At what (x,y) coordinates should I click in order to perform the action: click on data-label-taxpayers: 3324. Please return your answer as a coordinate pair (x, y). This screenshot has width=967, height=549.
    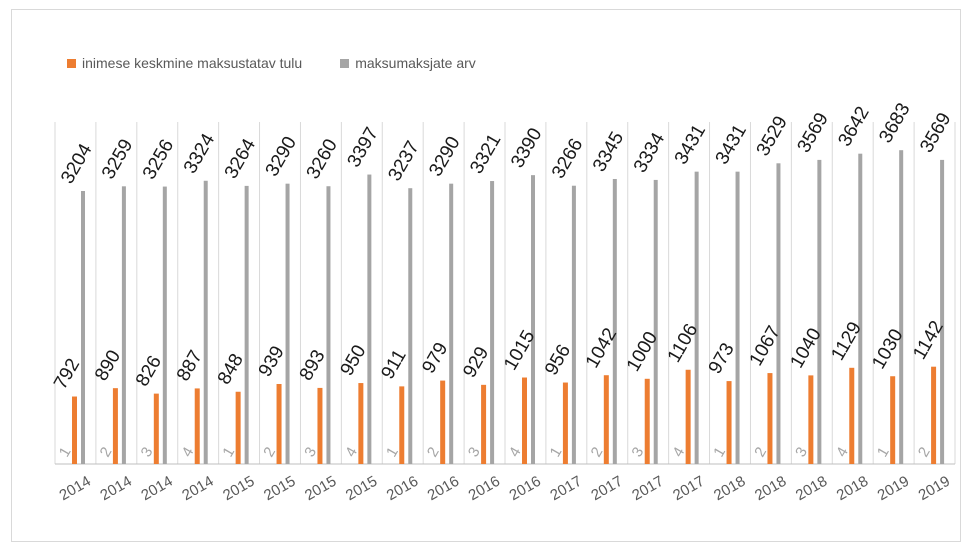
    Looking at the image, I should click on (200, 153).